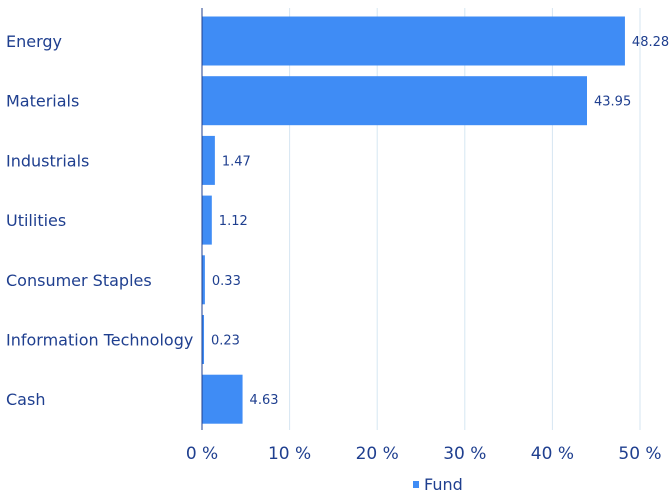 The image size is (670, 499). What do you see at coordinates (225, 341) in the screenshot?
I see `value-label: 0.23` at bounding box center [225, 341].